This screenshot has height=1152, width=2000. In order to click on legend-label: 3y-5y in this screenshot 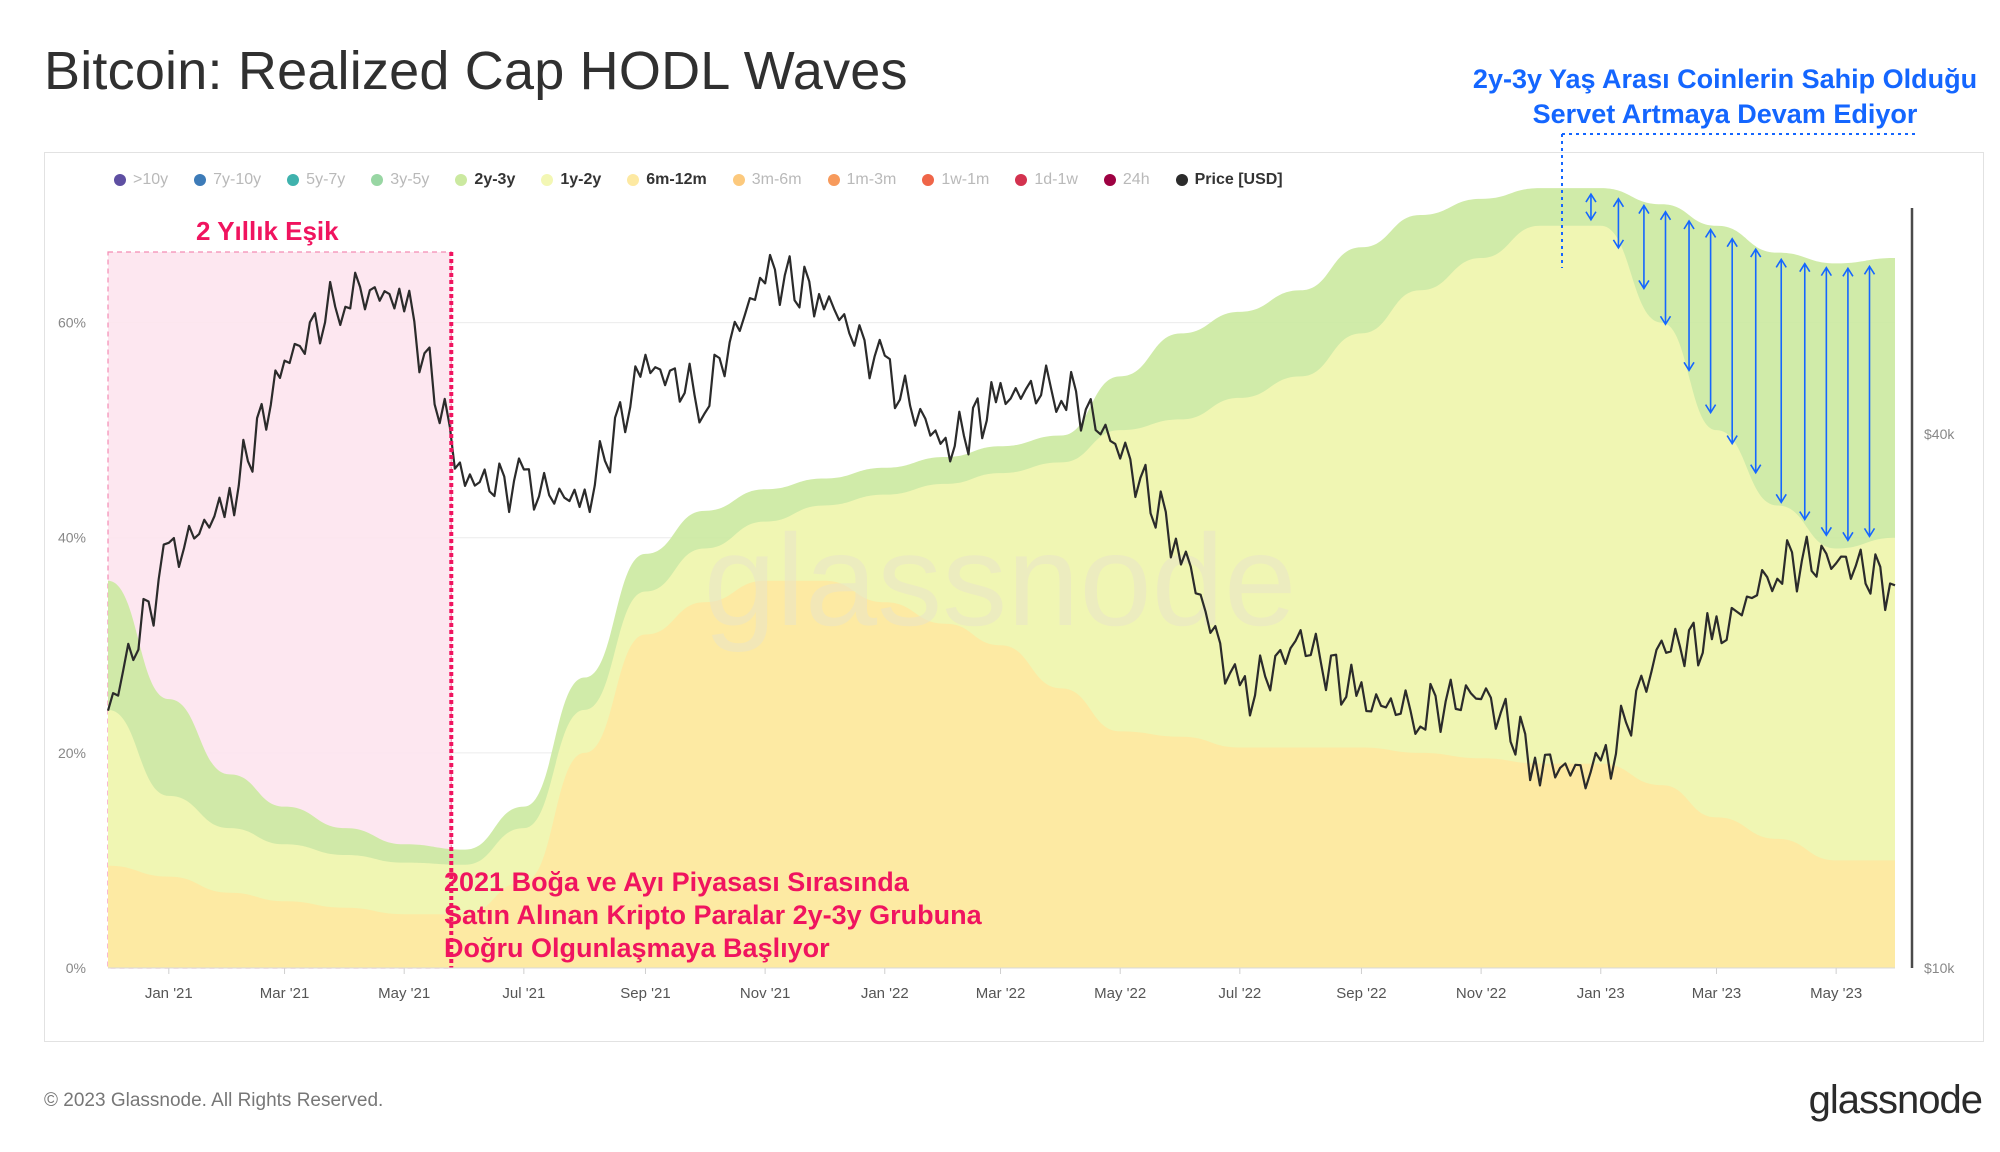, I will do `click(410, 179)`.